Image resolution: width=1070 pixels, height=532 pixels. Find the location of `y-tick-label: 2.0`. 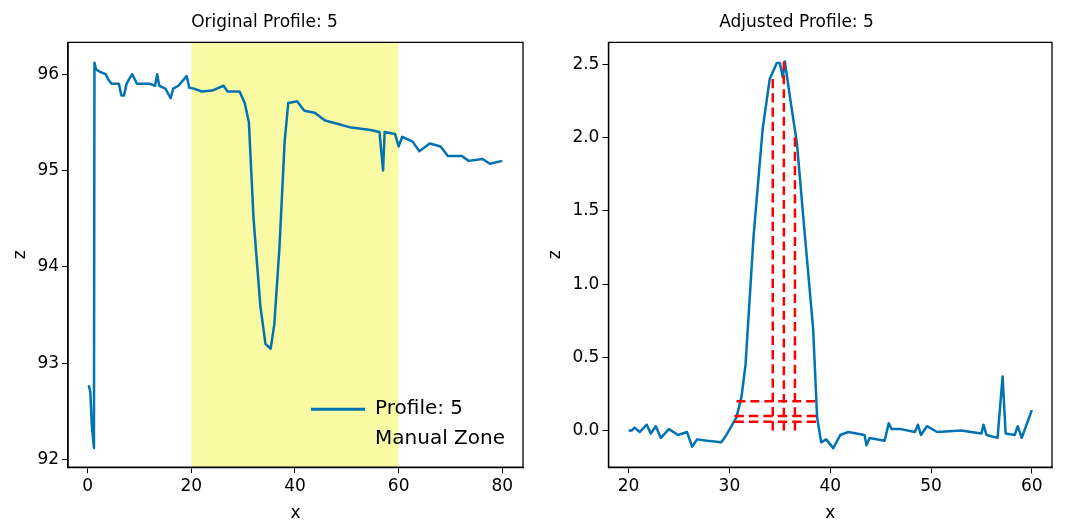

y-tick-label: 2.0 is located at coordinates (586, 136).